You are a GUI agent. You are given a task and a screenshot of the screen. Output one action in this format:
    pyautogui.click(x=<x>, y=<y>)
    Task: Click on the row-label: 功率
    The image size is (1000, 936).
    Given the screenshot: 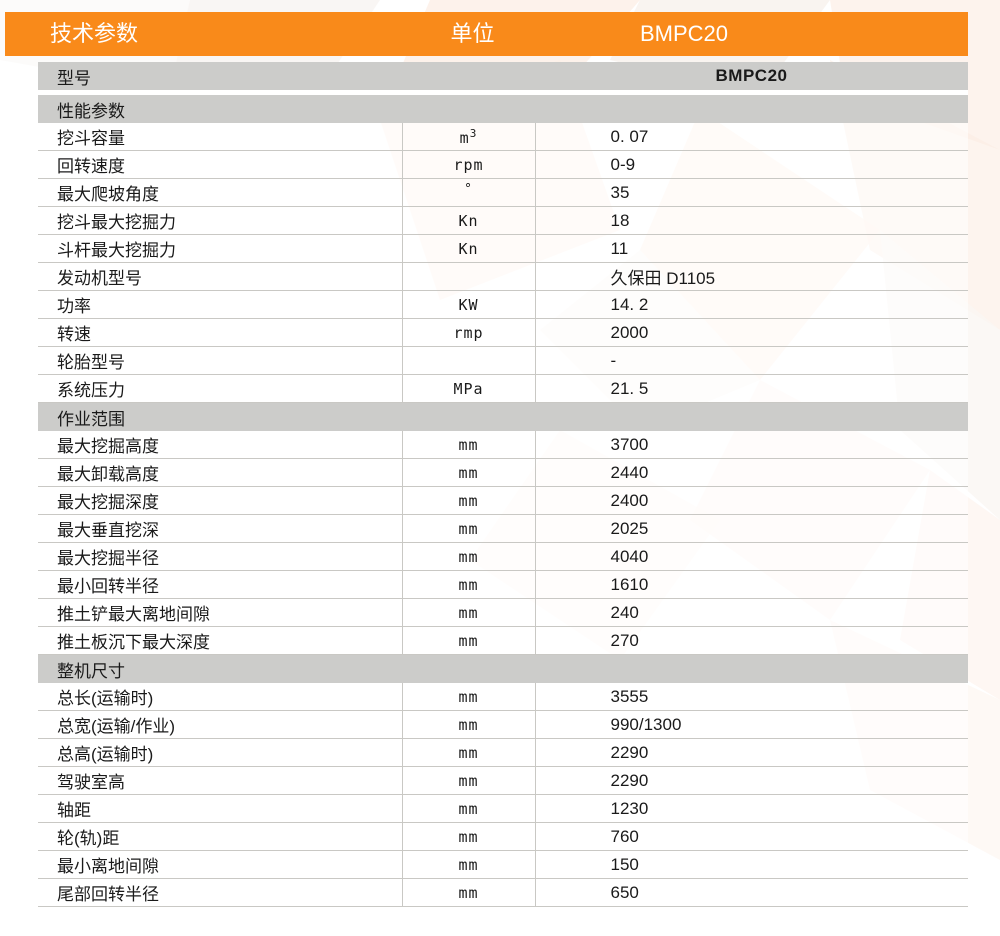 What is the action you would take?
    pyautogui.click(x=220, y=304)
    